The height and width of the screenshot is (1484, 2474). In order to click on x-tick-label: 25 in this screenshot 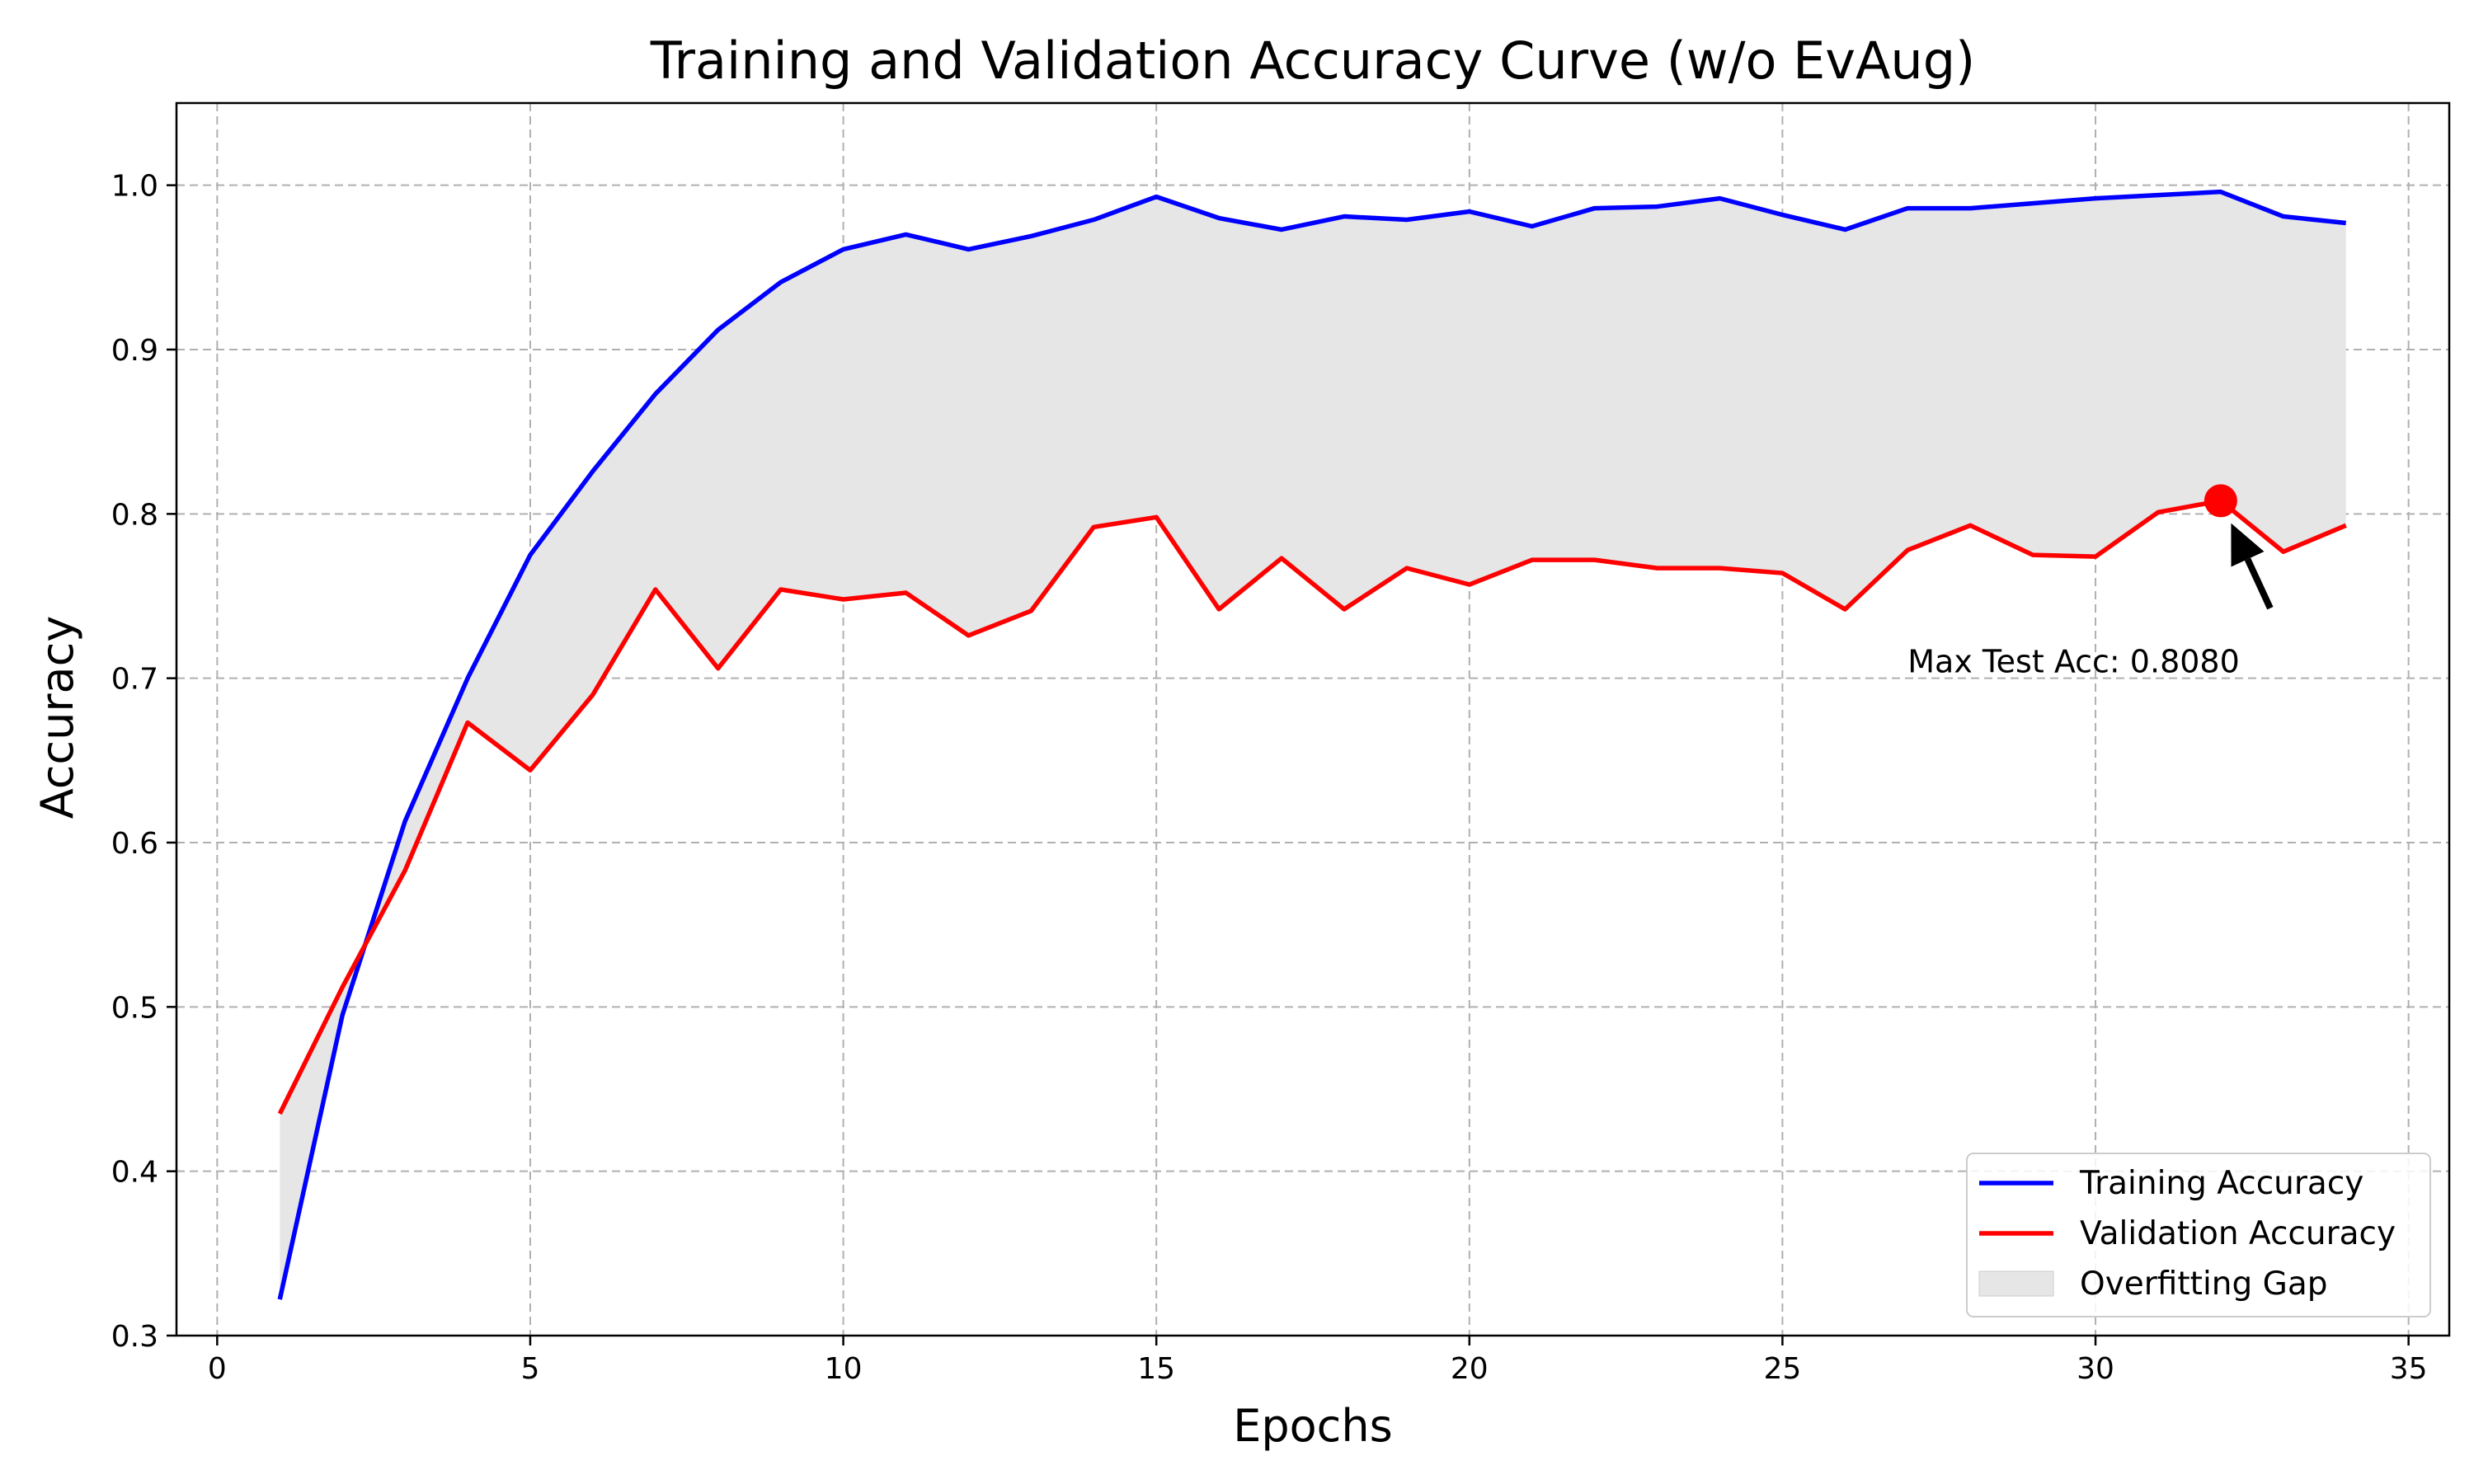, I will do `click(1783, 1369)`.